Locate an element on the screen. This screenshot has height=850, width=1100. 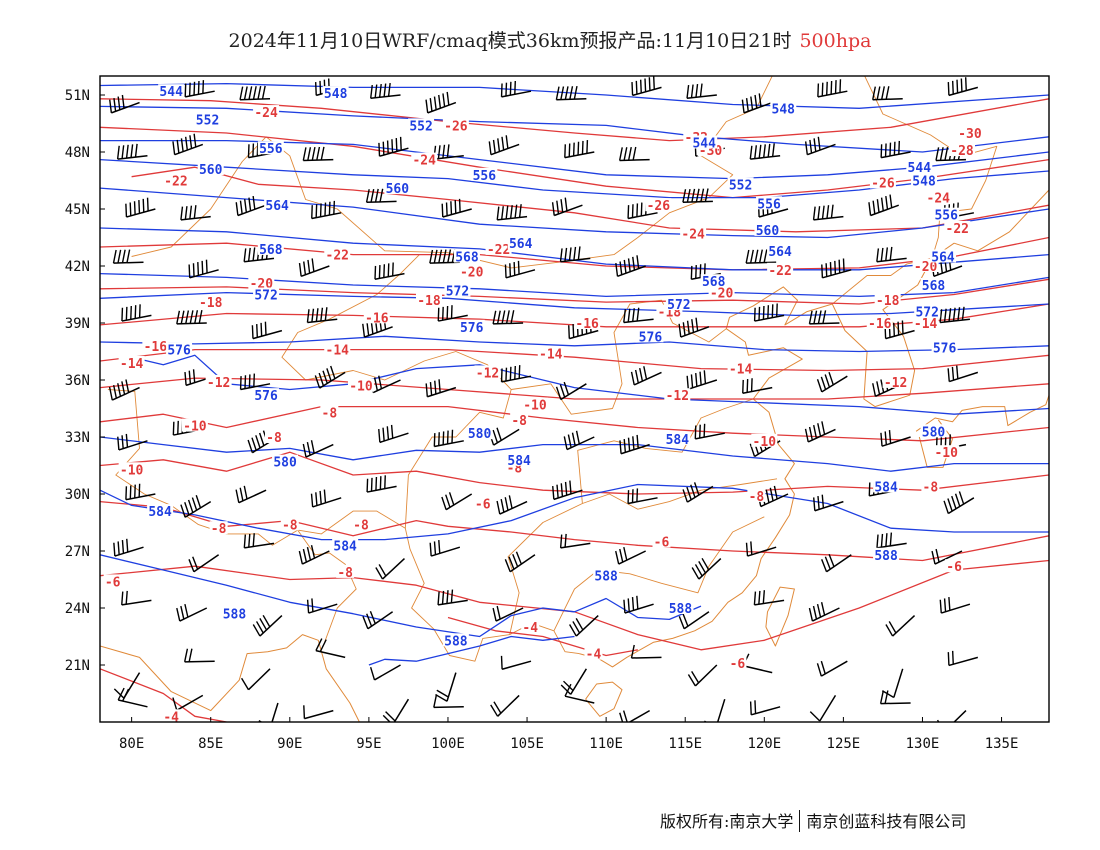
temperature-label: -12 is located at coordinates (218, 383).